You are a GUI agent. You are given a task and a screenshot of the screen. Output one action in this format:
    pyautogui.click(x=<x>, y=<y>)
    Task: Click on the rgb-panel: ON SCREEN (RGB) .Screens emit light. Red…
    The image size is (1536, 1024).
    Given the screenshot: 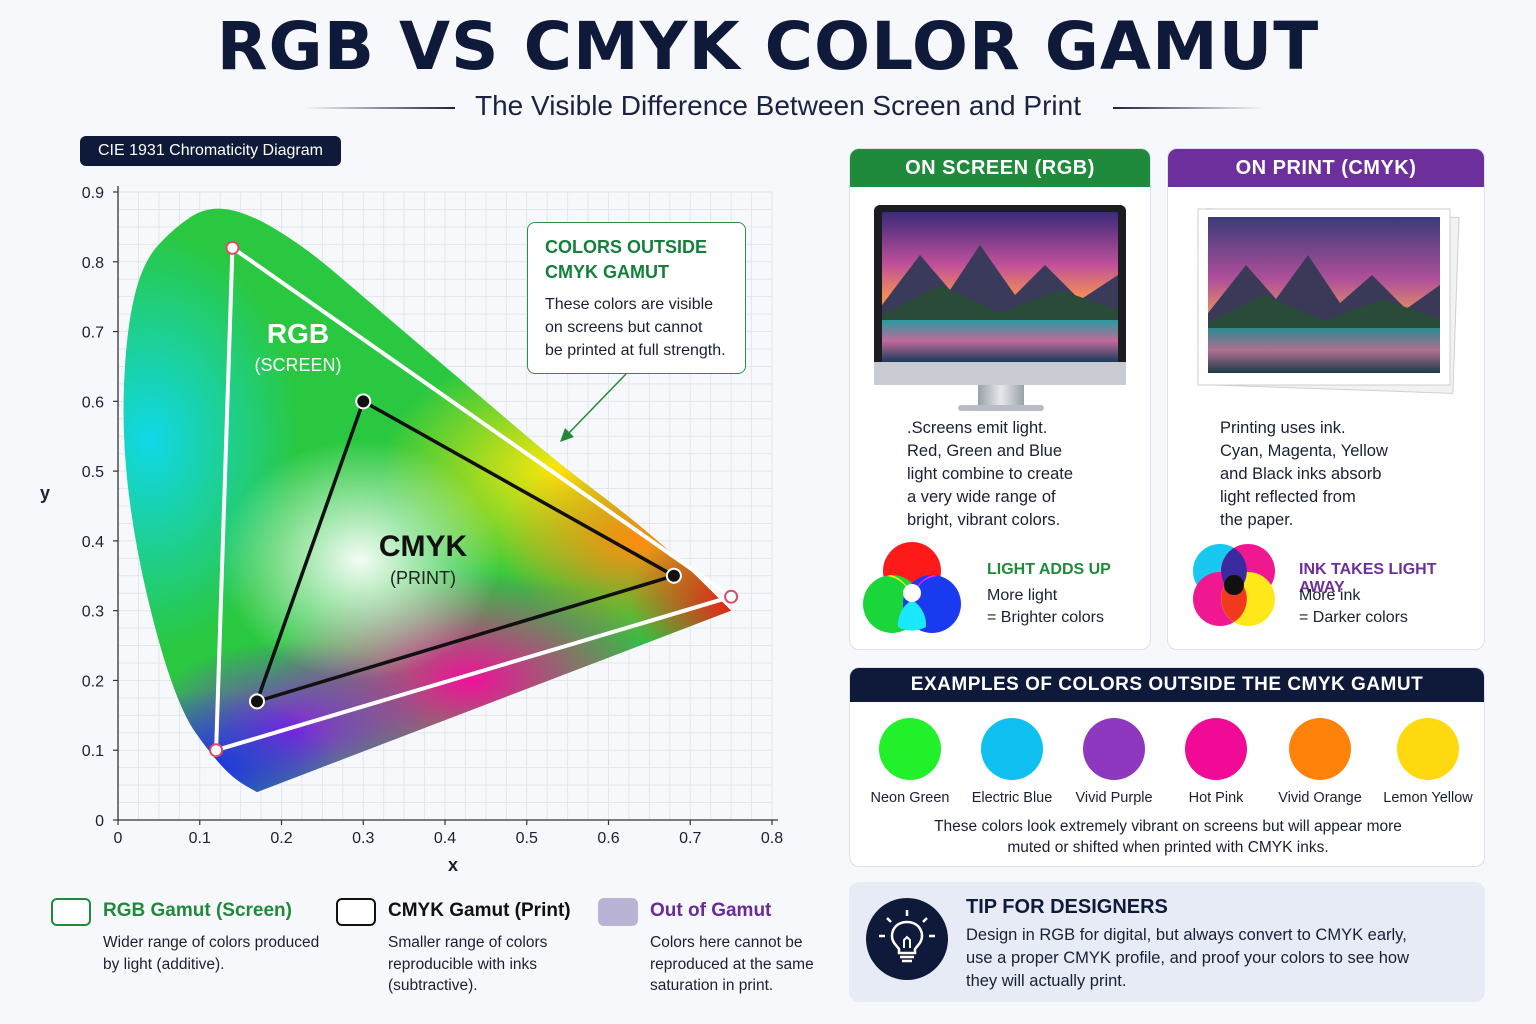 What is the action you would take?
    pyautogui.click(x=1000, y=399)
    